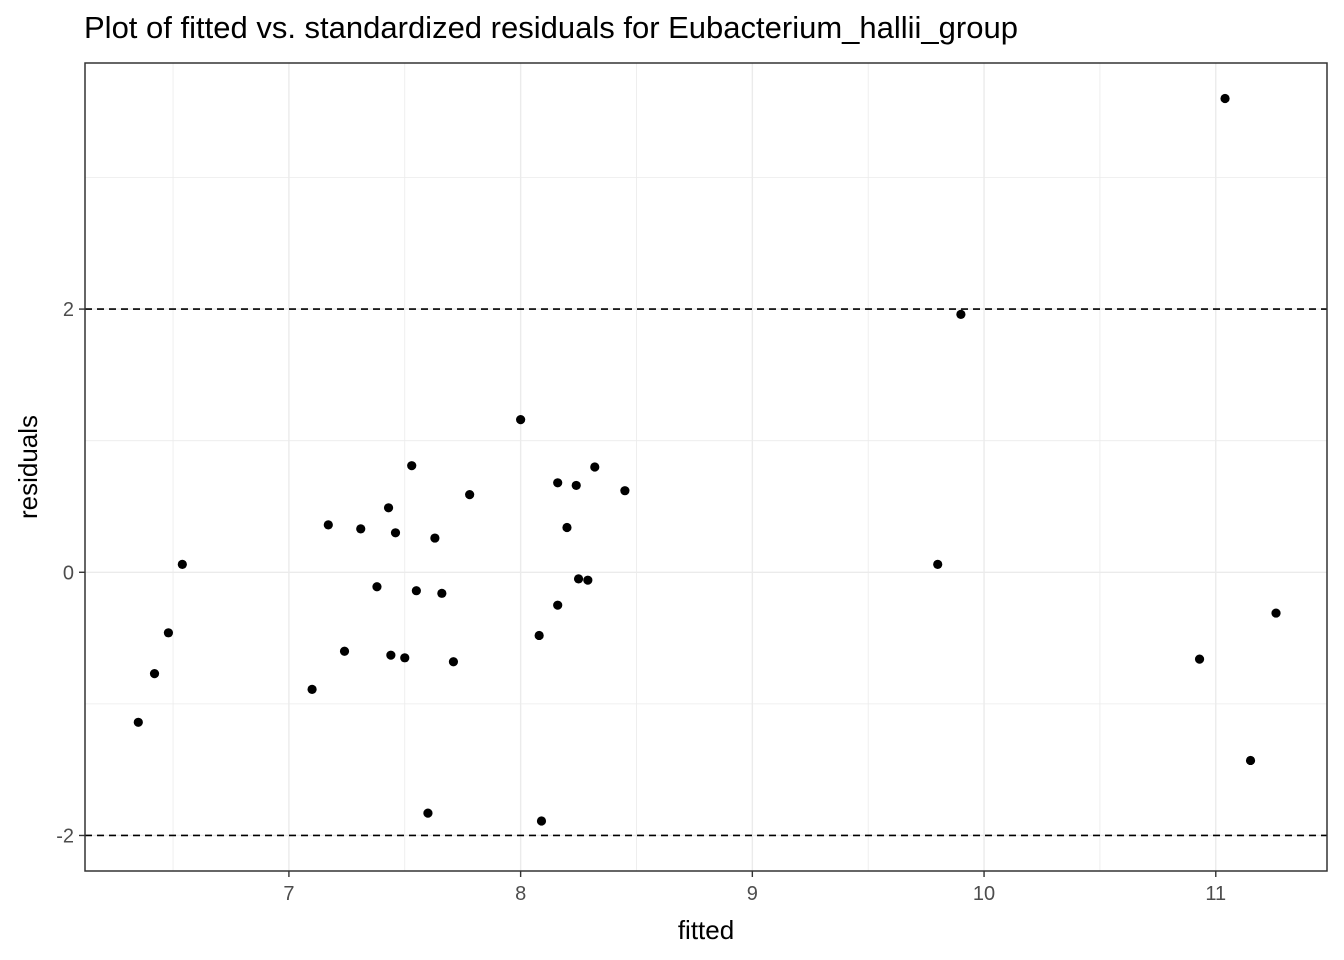 The width and height of the screenshot is (1344, 960). What do you see at coordinates (520, 894) in the screenshot?
I see `x-tick-label: 8` at bounding box center [520, 894].